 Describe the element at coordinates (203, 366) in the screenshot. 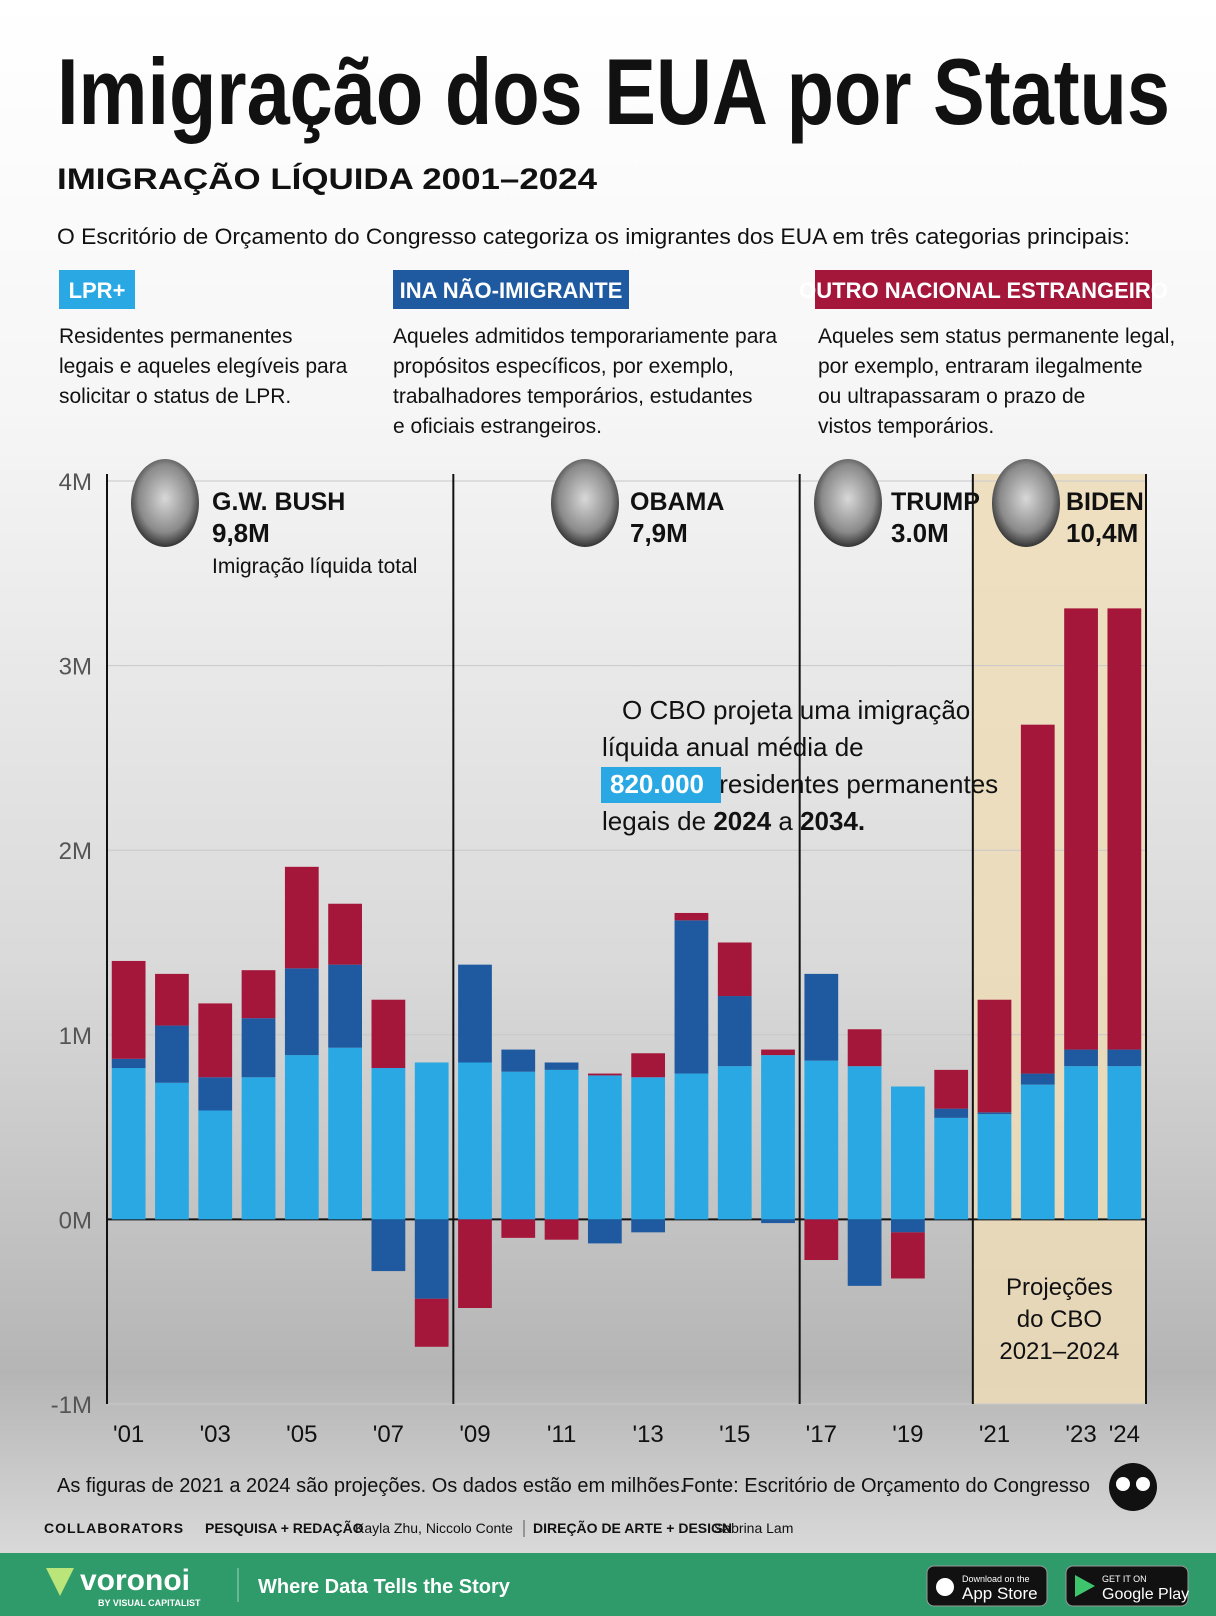

I see `legend-description: legais e aqueles elegíveis para` at that location.